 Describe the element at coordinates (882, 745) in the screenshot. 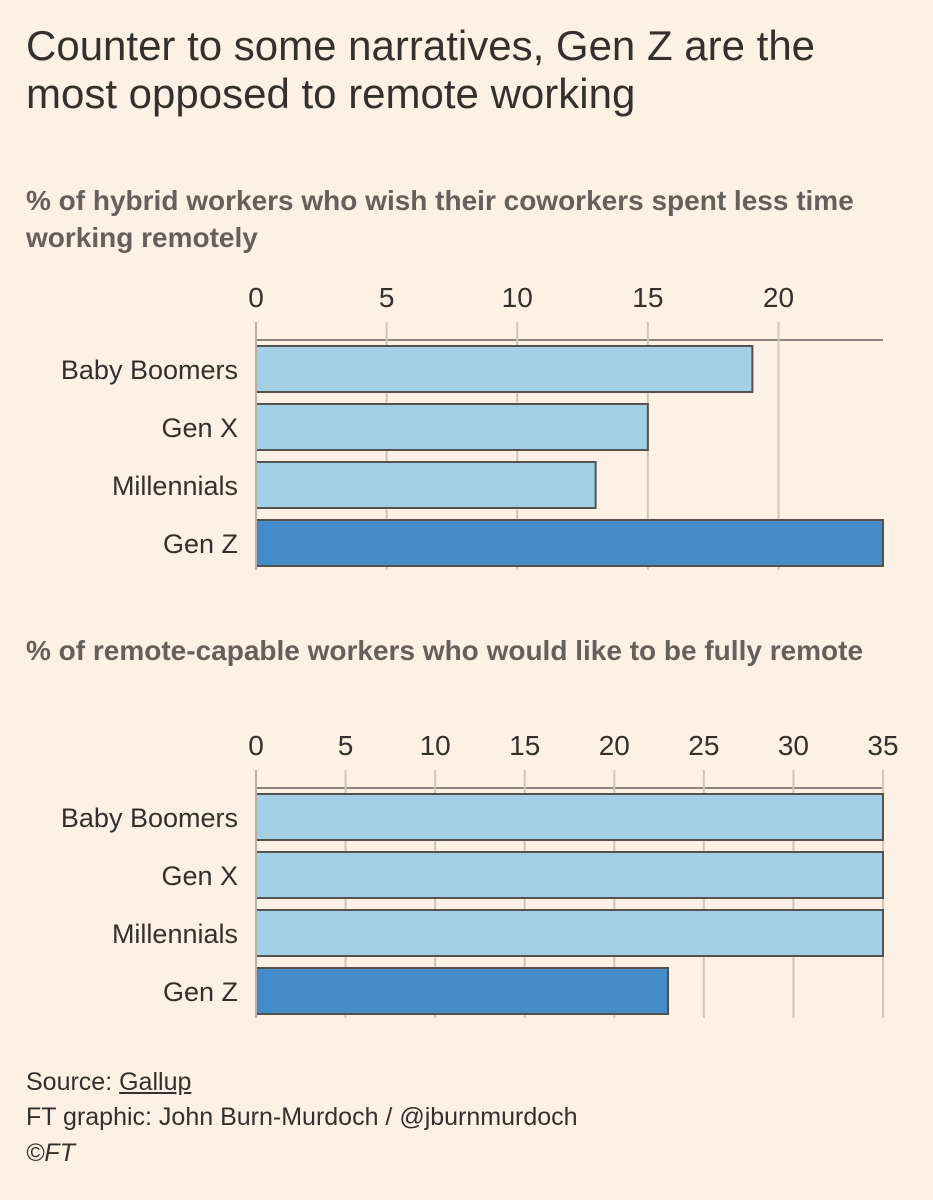

I see `x-tick-label: 35` at that location.